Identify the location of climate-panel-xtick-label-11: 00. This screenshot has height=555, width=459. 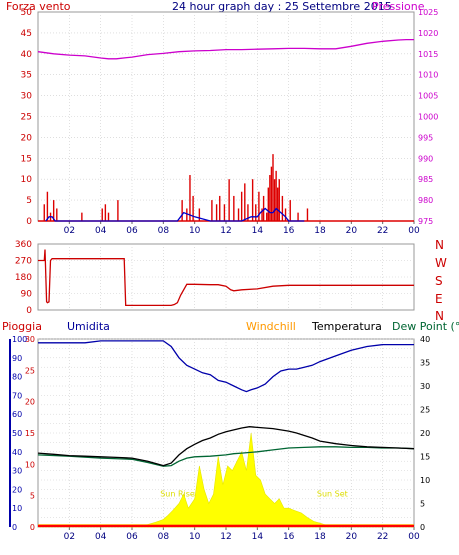
(414, 537).